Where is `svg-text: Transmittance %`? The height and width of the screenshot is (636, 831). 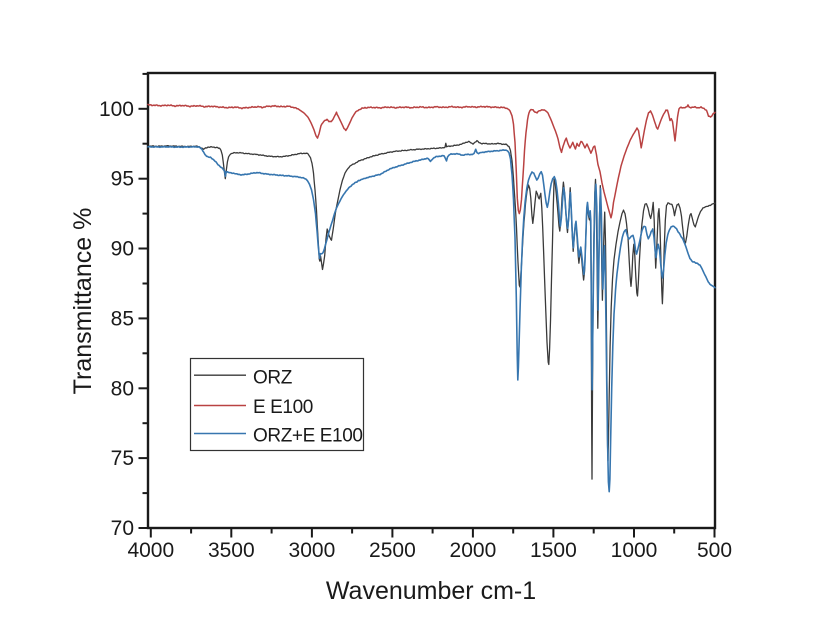
svg-text: Transmittance % is located at coordinates (83, 301).